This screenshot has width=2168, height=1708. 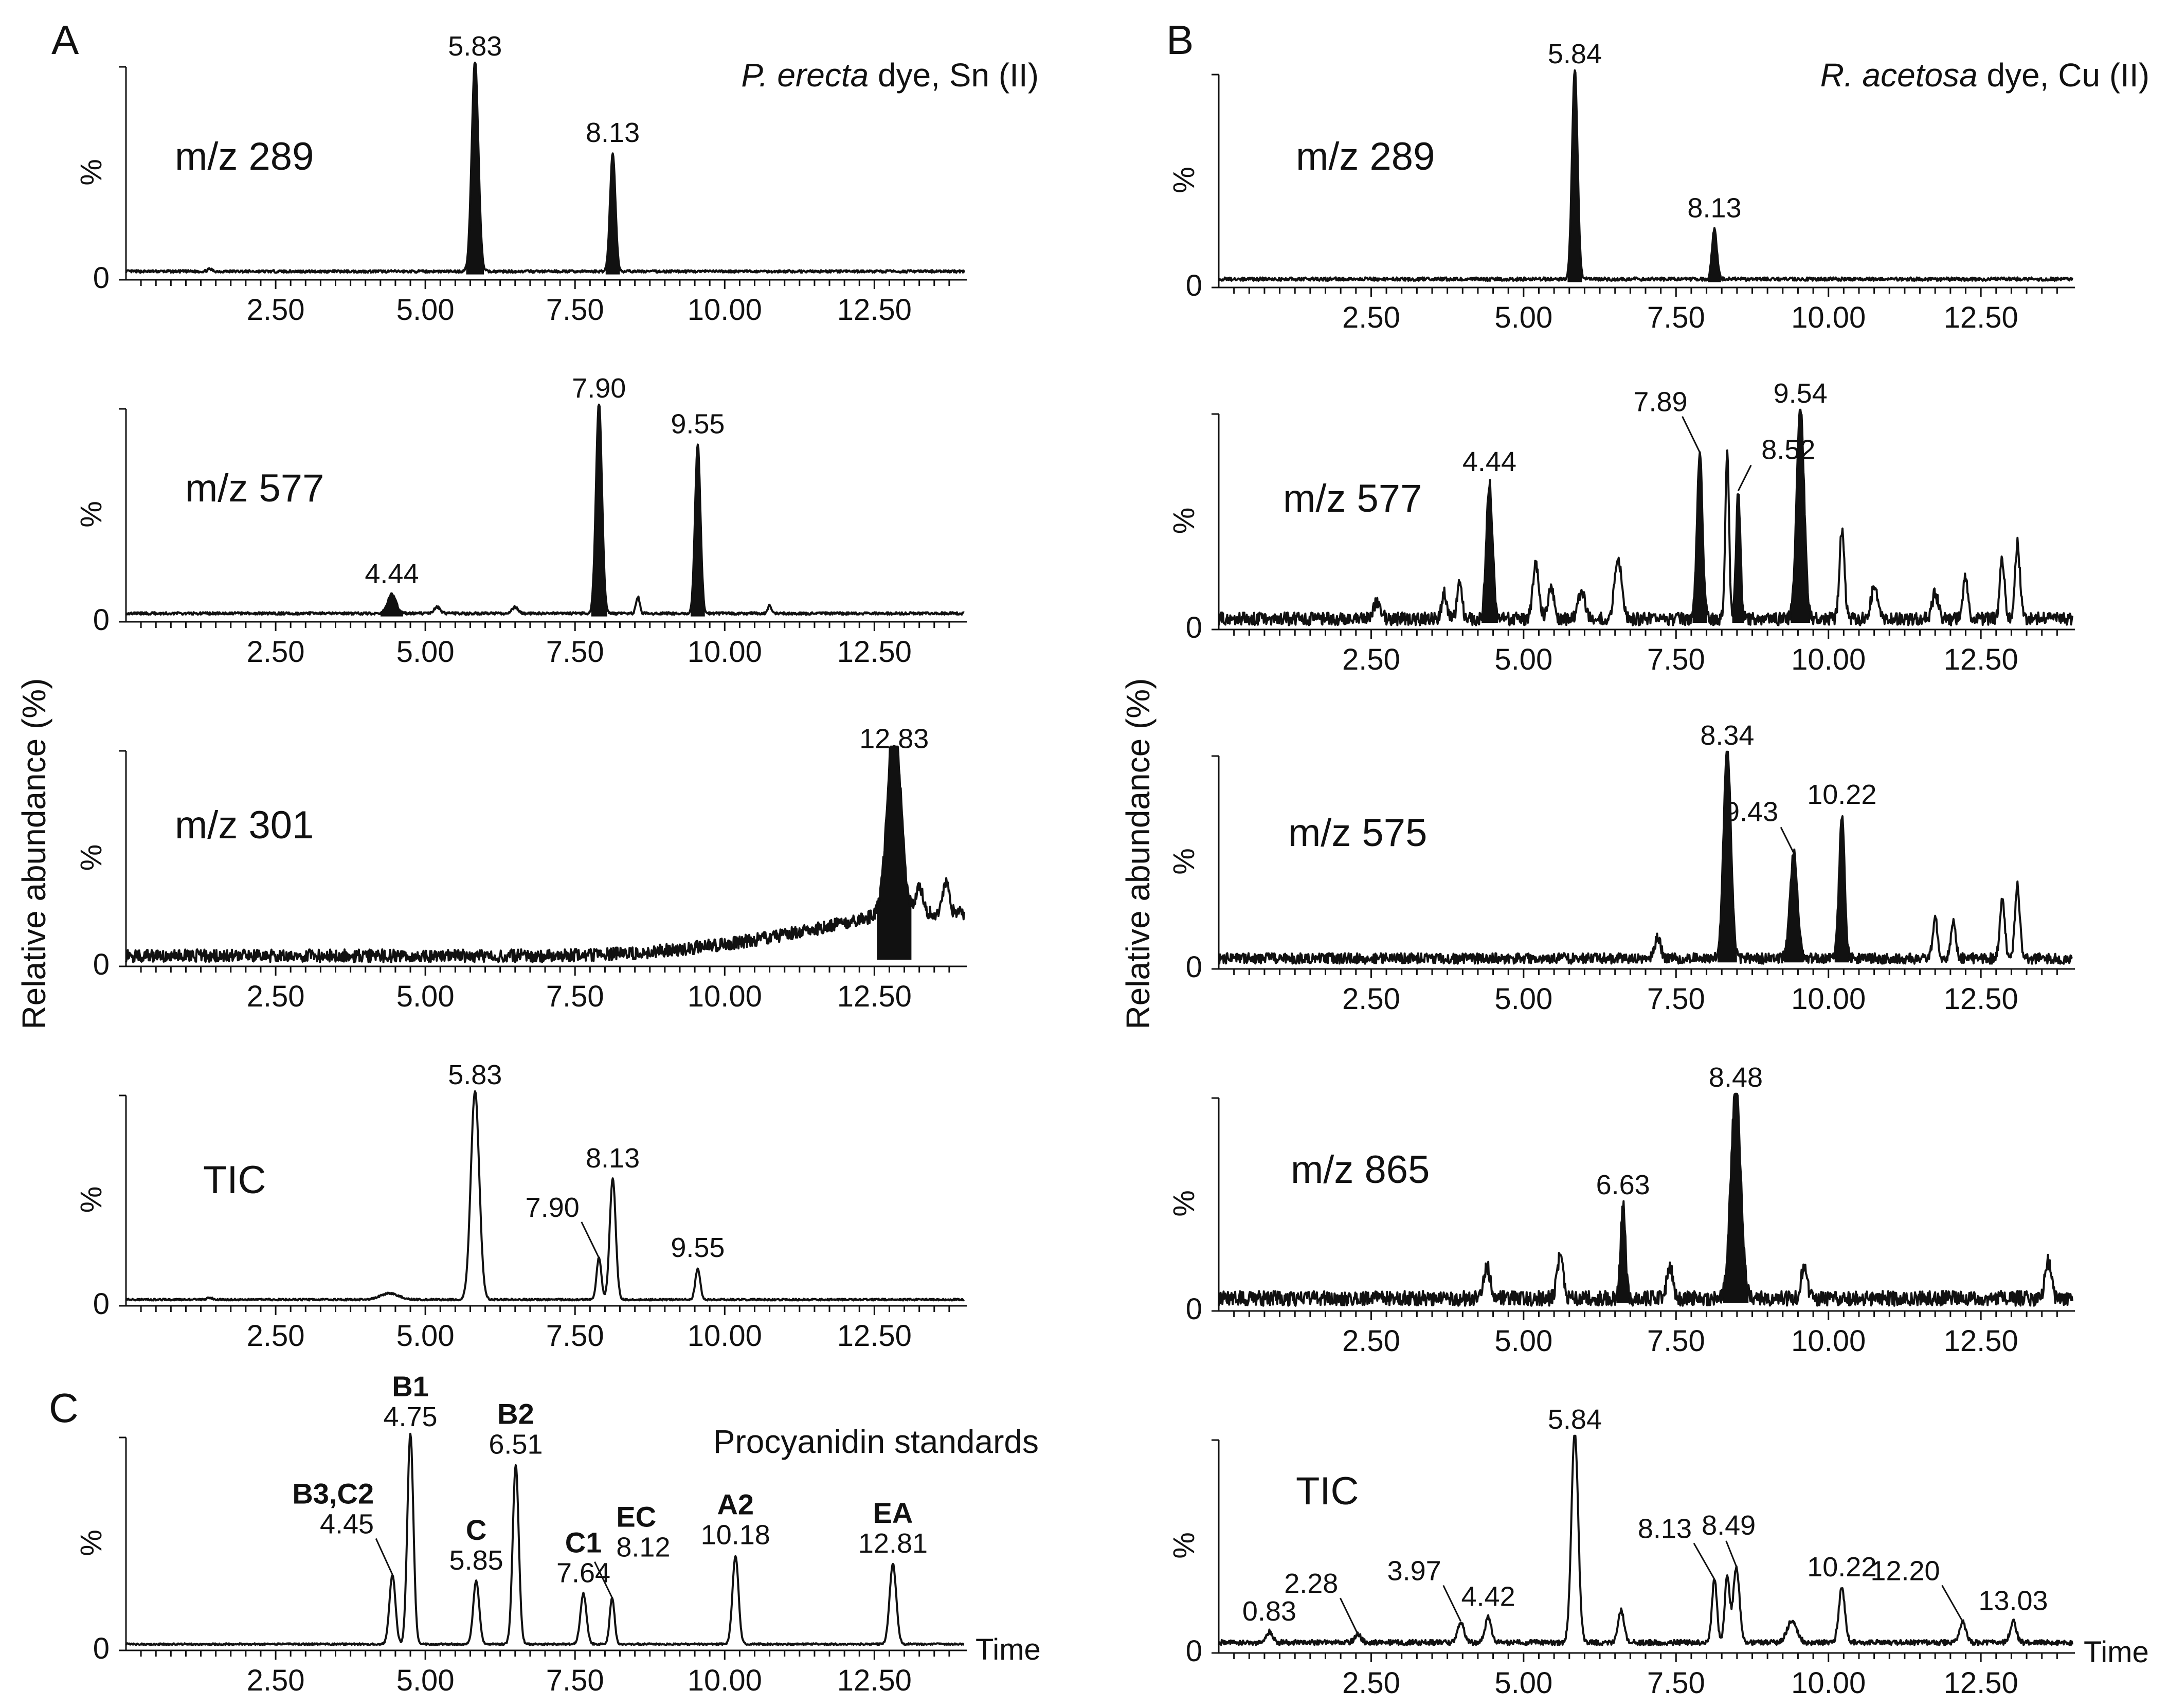 I want to click on trace-title: m/z 577, so click(x=255, y=488).